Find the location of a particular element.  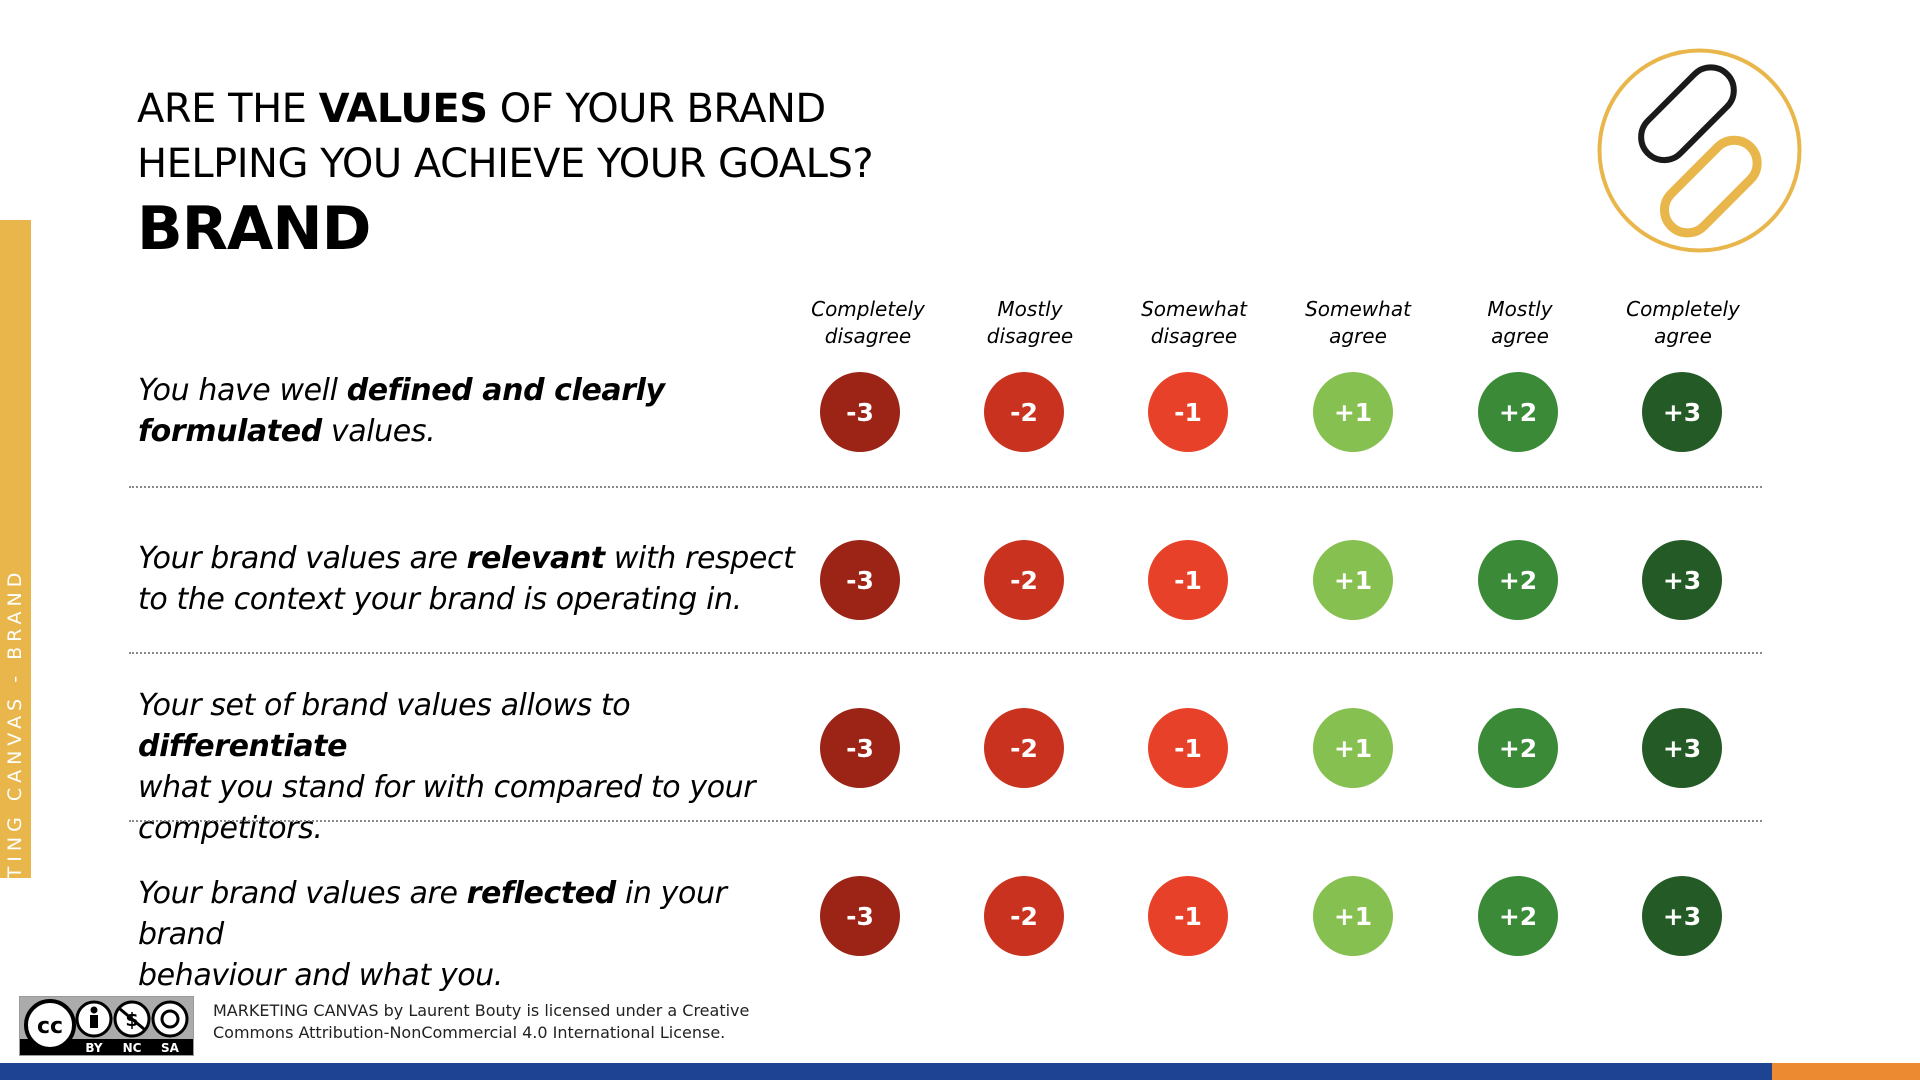

scale-label-0: Completely disagree is located at coordinates (868, 323).